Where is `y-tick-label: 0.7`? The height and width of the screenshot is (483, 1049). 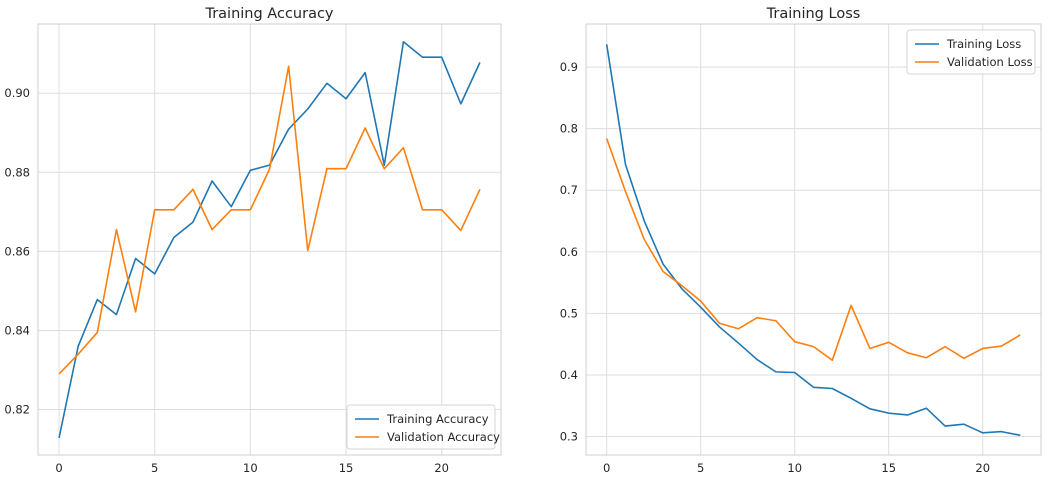 y-tick-label: 0.7 is located at coordinates (569, 190).